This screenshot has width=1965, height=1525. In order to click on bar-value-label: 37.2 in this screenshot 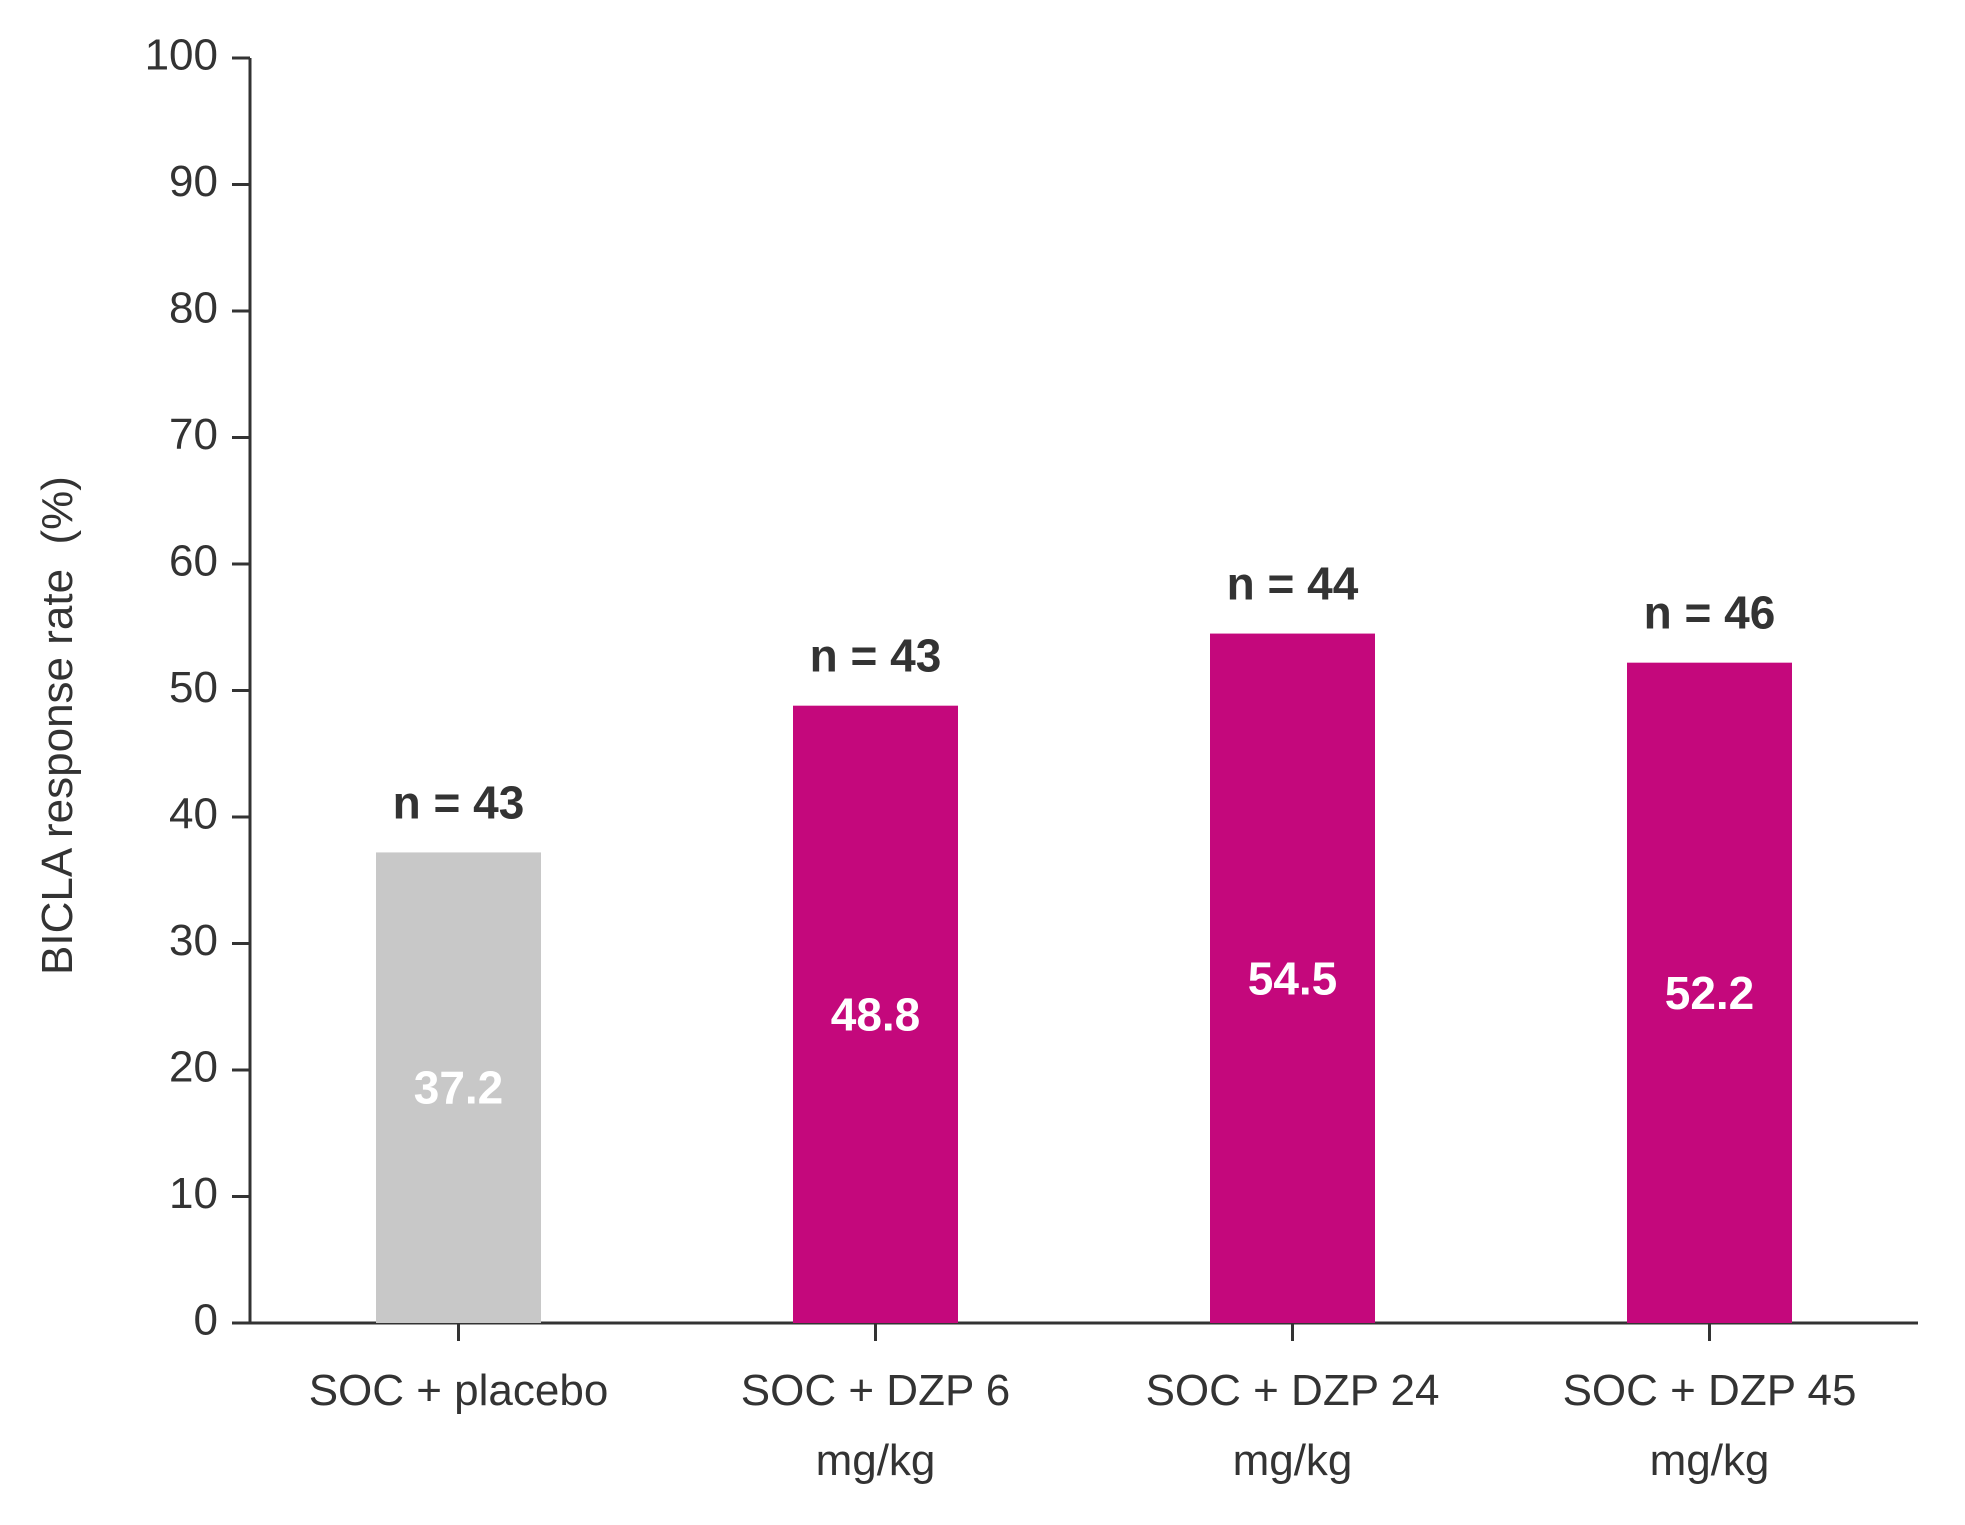, I will do `click(459, 1088)`.